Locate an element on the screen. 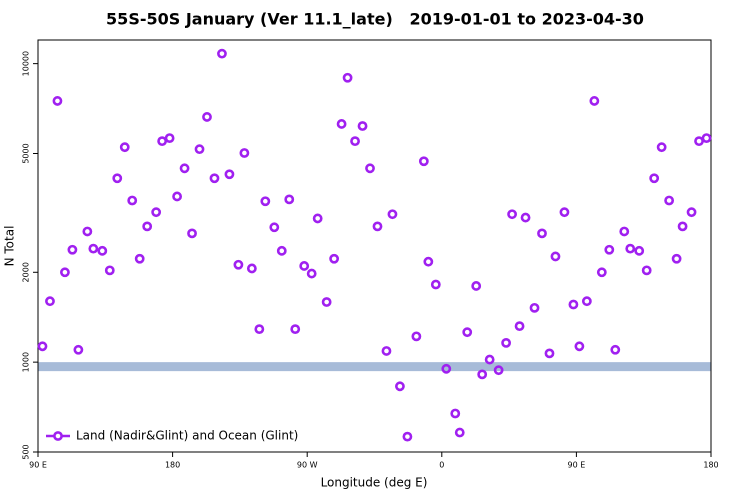 The height and width of the screenshot is (500, 750). y-tick-label: 500 is located at coordinates (26, 451).